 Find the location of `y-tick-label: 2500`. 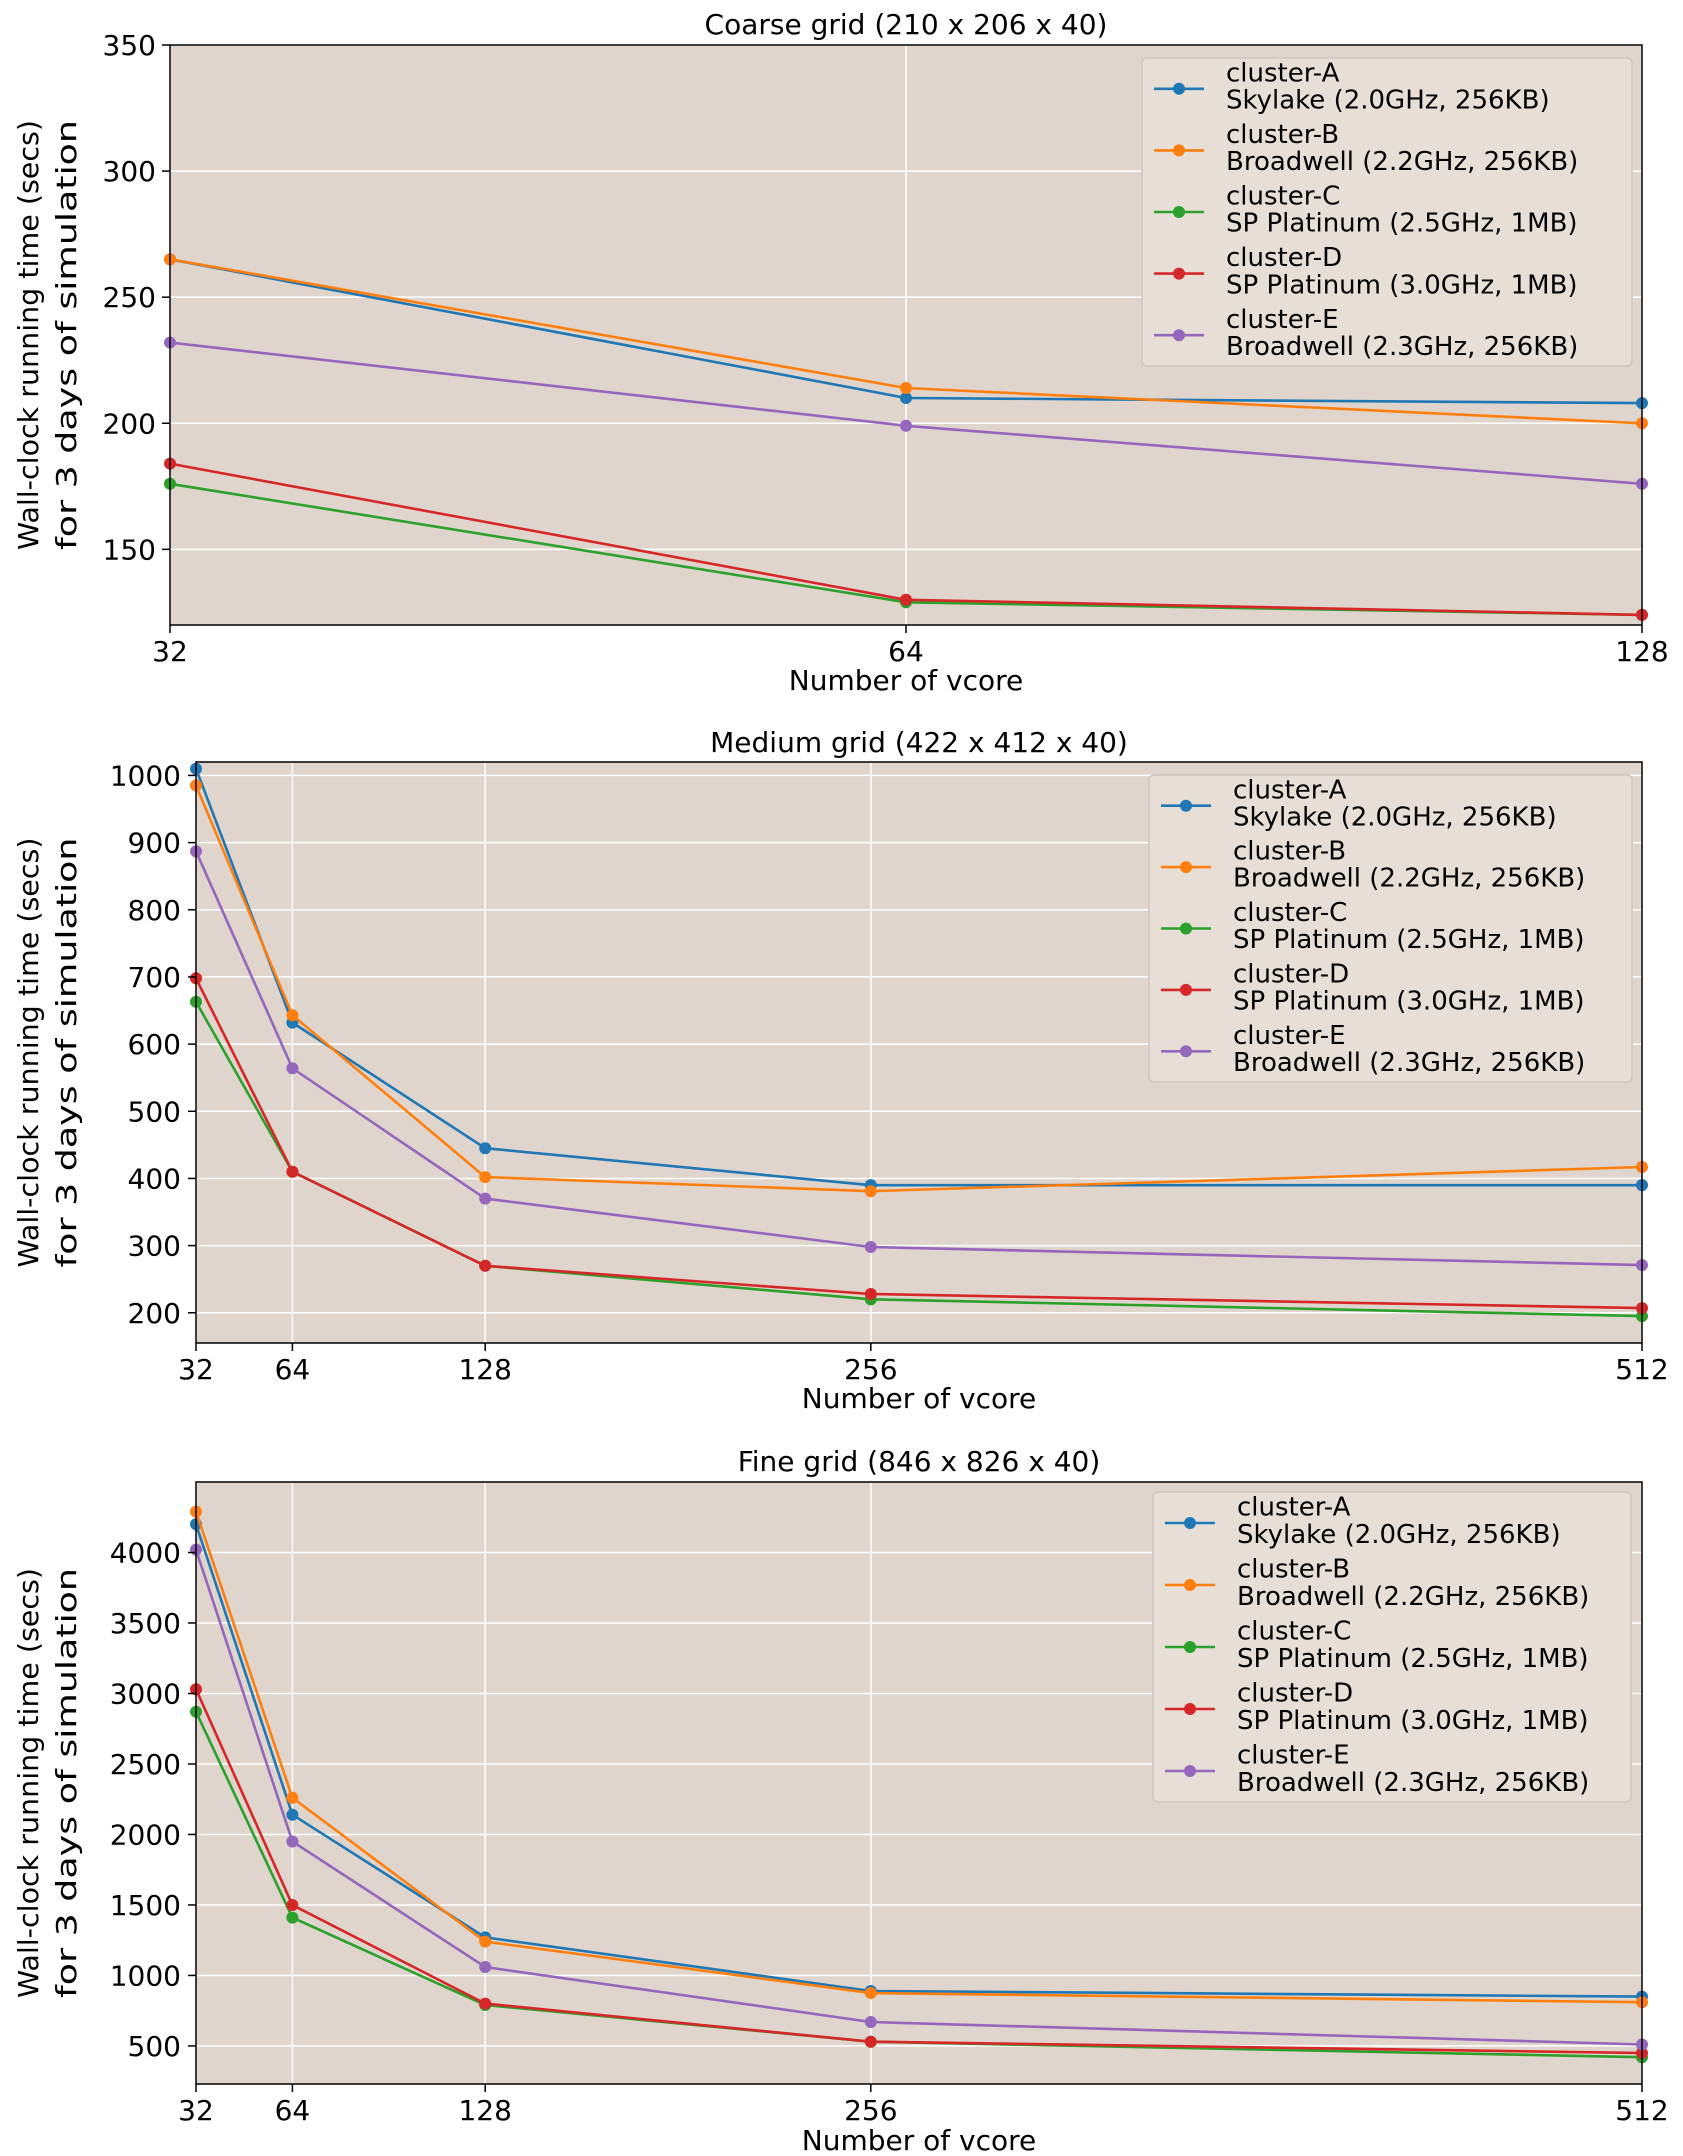

y-tick-label: 2500 is located at coordinates (145, 1764).